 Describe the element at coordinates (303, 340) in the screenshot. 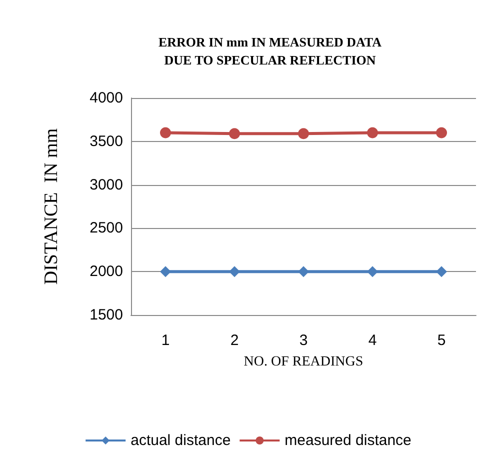

I see `x-tick-label: 3` at that location.